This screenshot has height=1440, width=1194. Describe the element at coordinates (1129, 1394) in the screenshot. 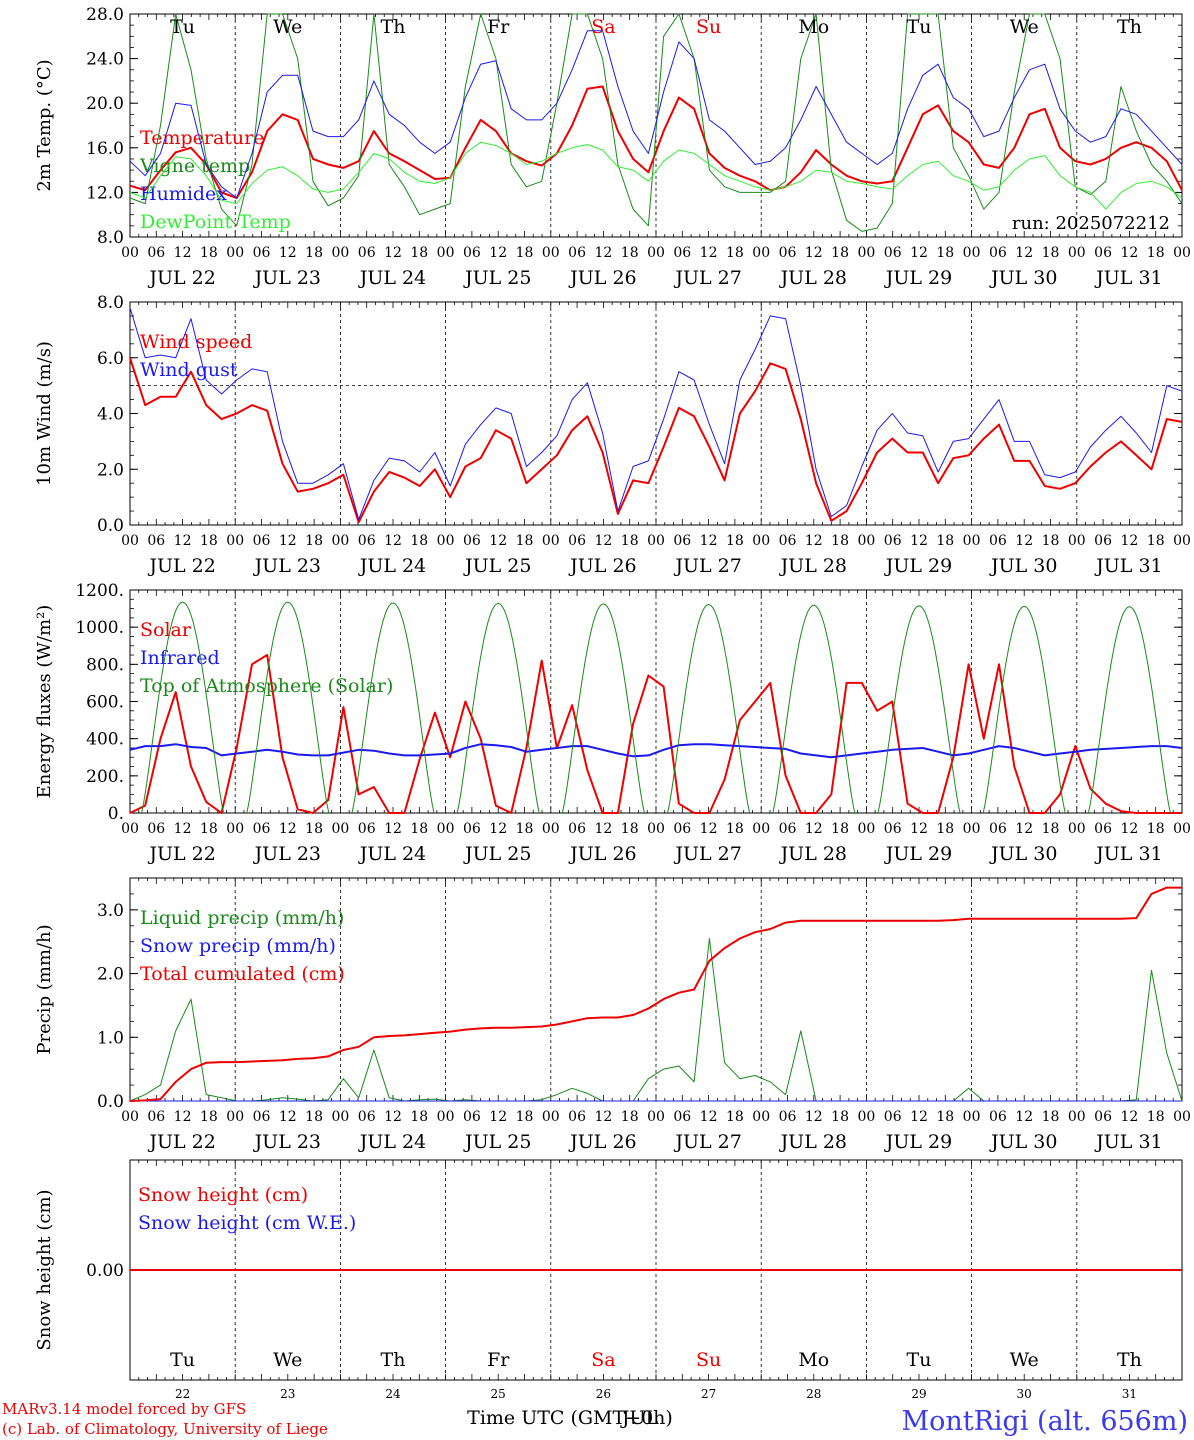

I see `day-number-label: 31` at that location.